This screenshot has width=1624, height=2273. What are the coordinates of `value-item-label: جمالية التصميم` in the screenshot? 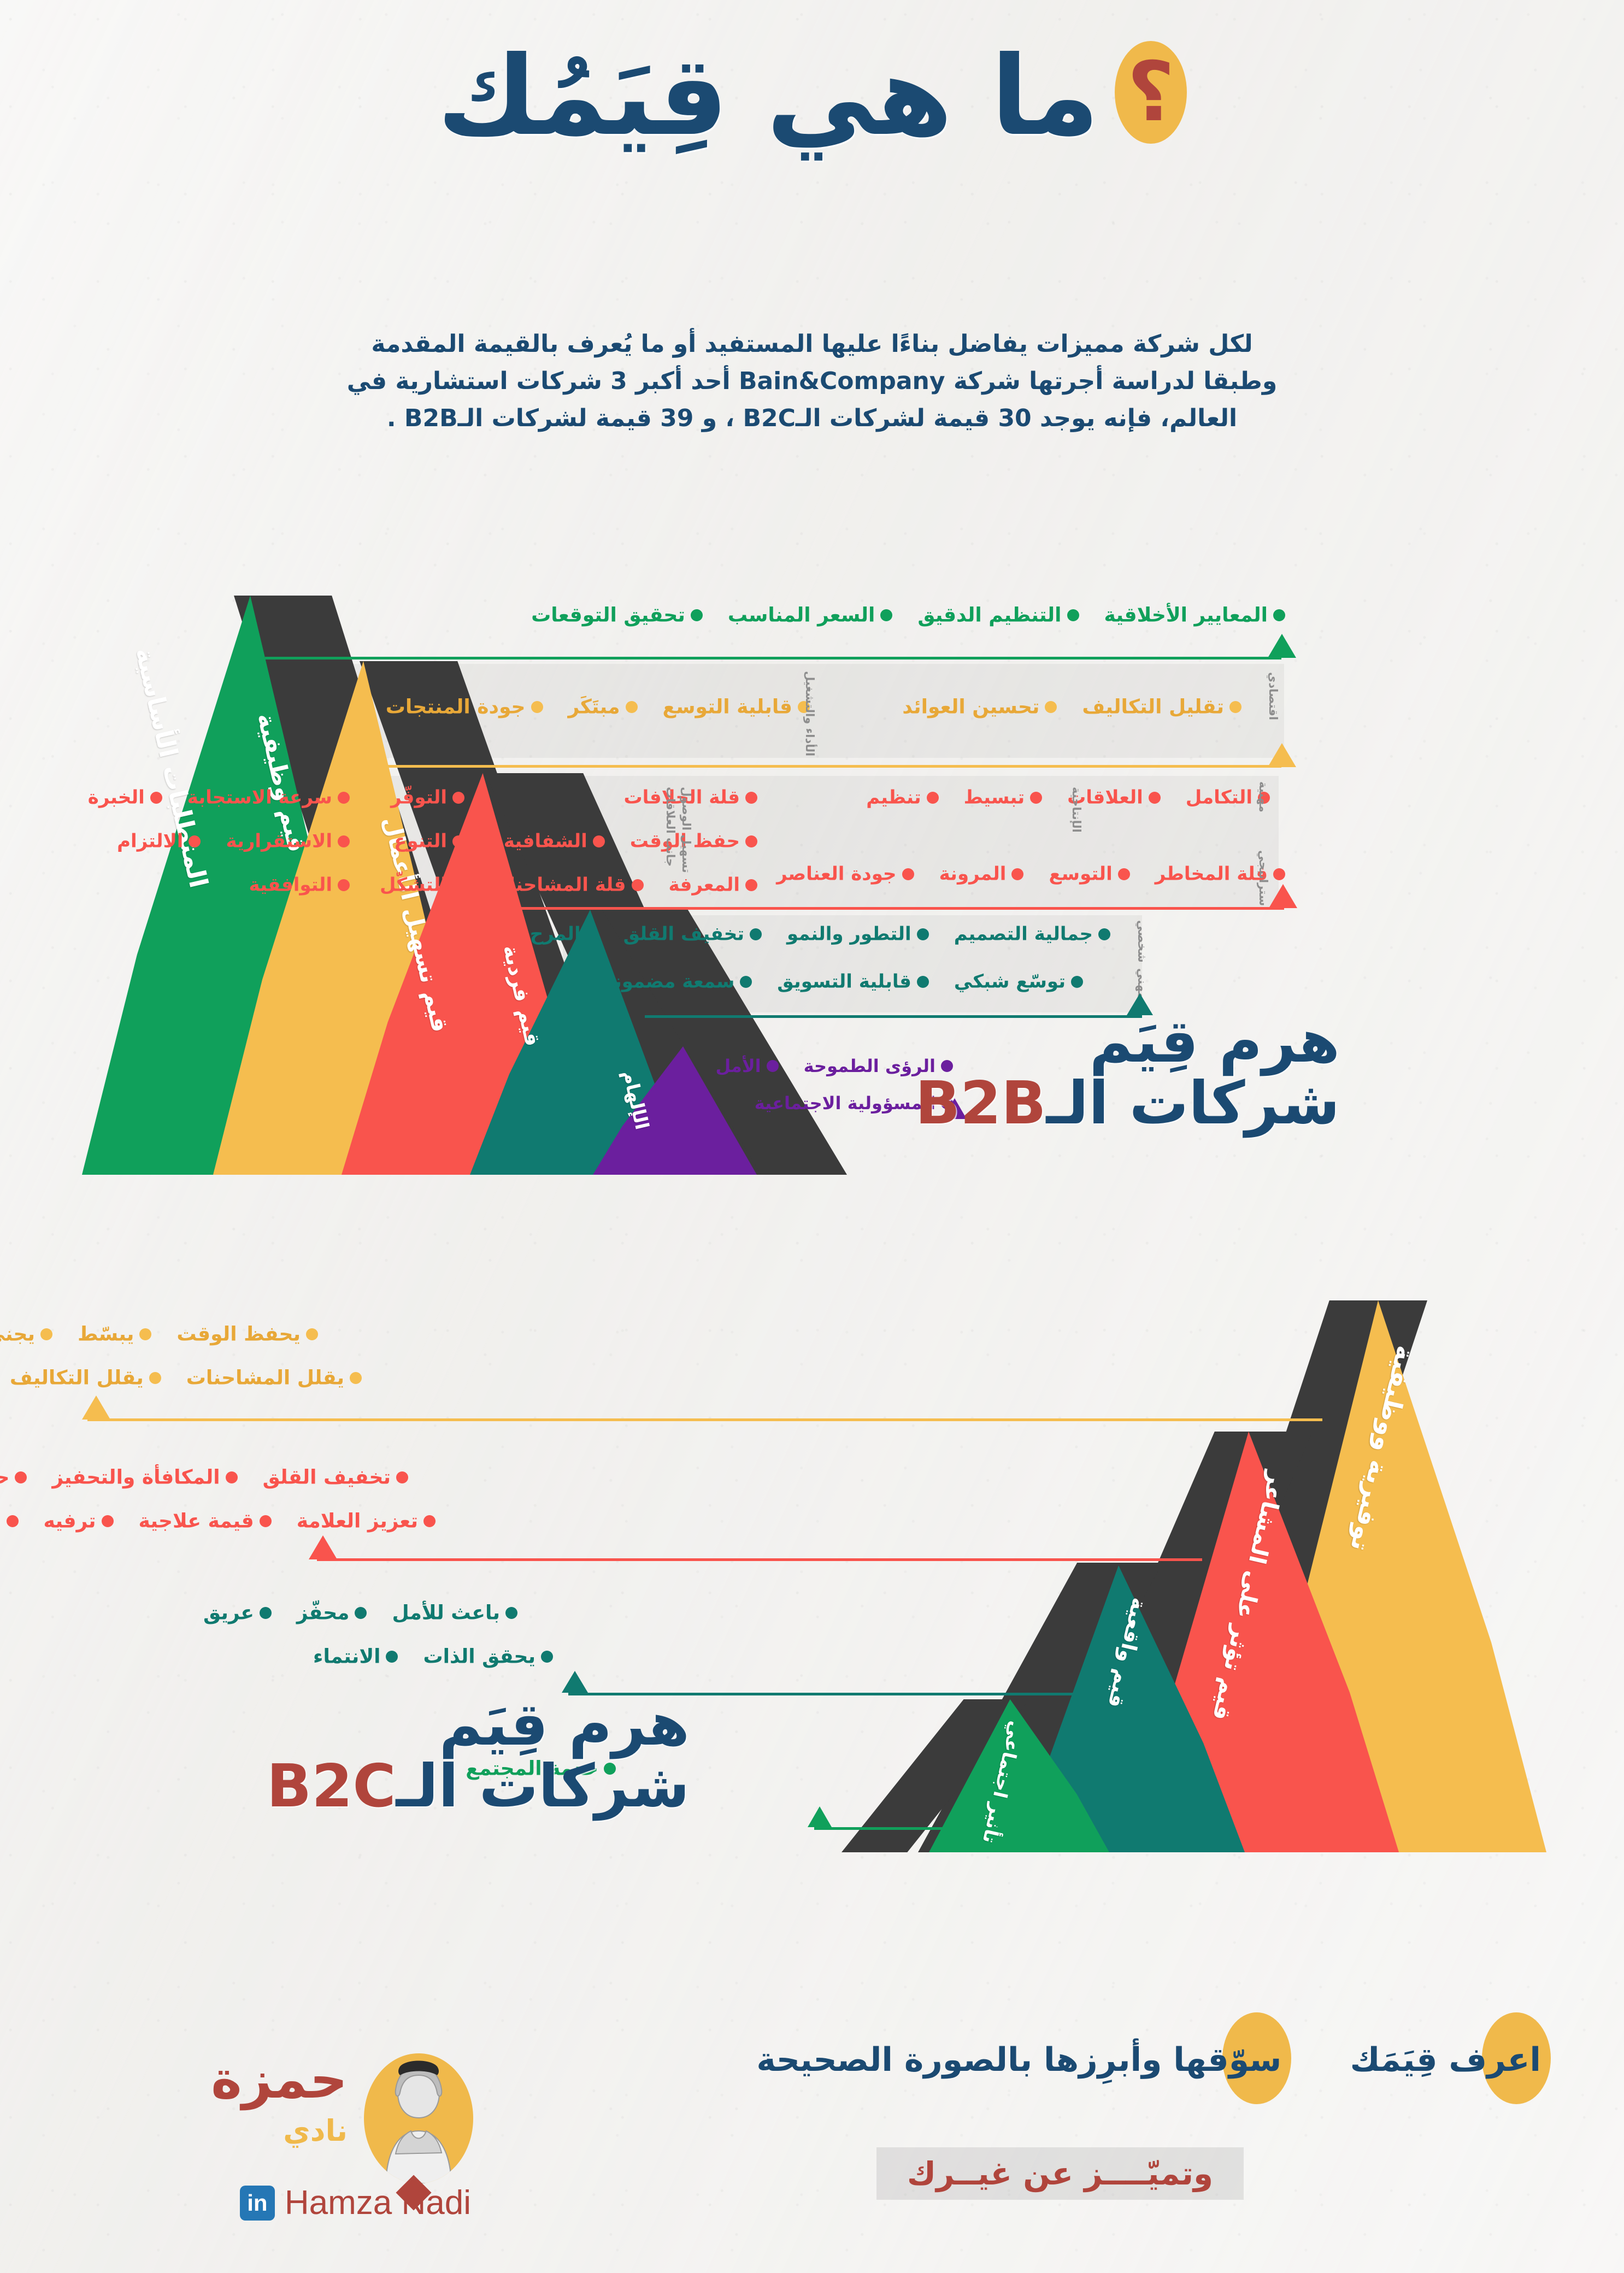 It's located at (1023, 934).